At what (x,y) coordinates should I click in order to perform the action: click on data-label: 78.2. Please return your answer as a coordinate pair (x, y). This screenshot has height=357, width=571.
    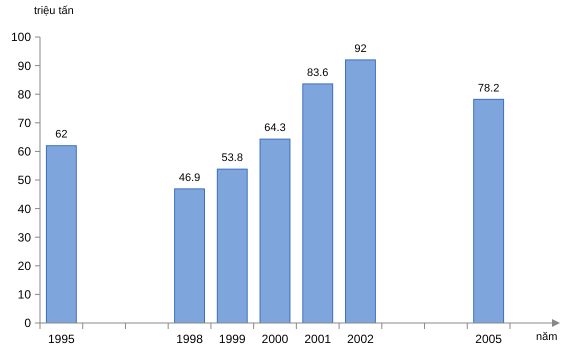
    Looking at the image, I should click on (489, 88).